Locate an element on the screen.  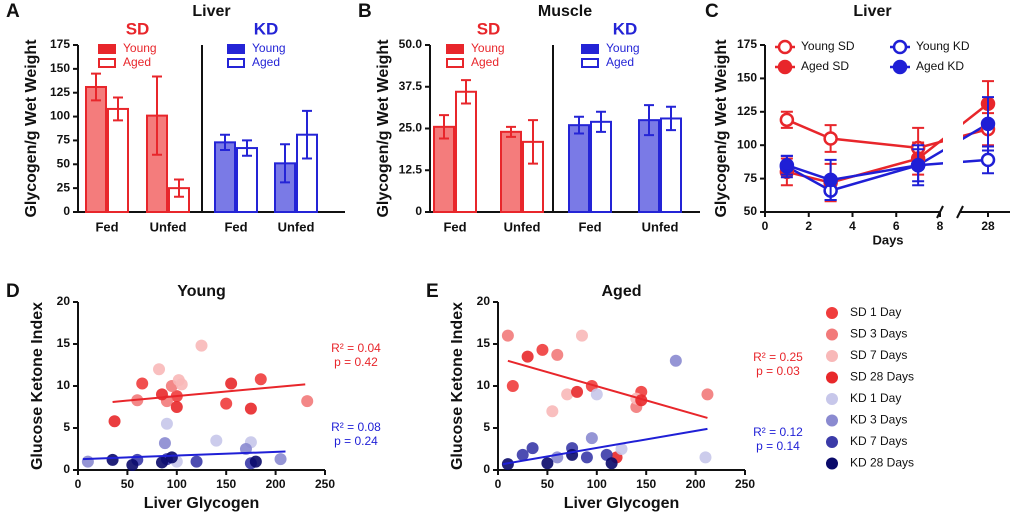
x-tick-label: 28 is located at coordinates (988, 226).